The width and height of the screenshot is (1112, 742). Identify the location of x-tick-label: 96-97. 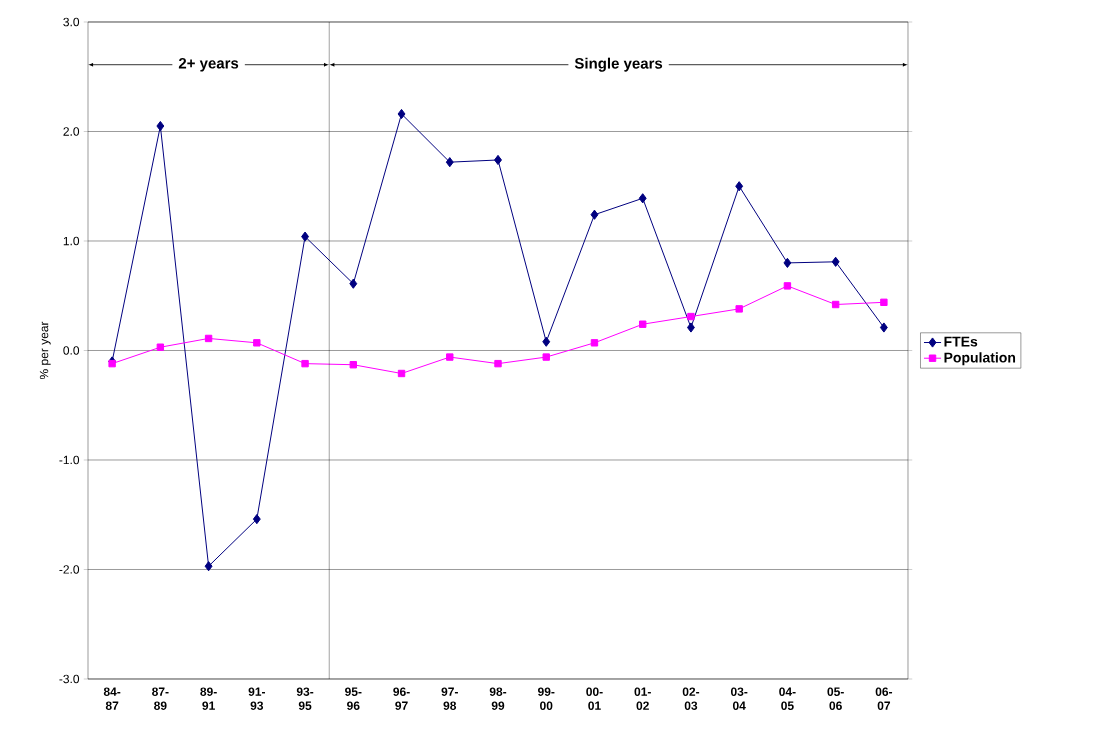
(401, 698).